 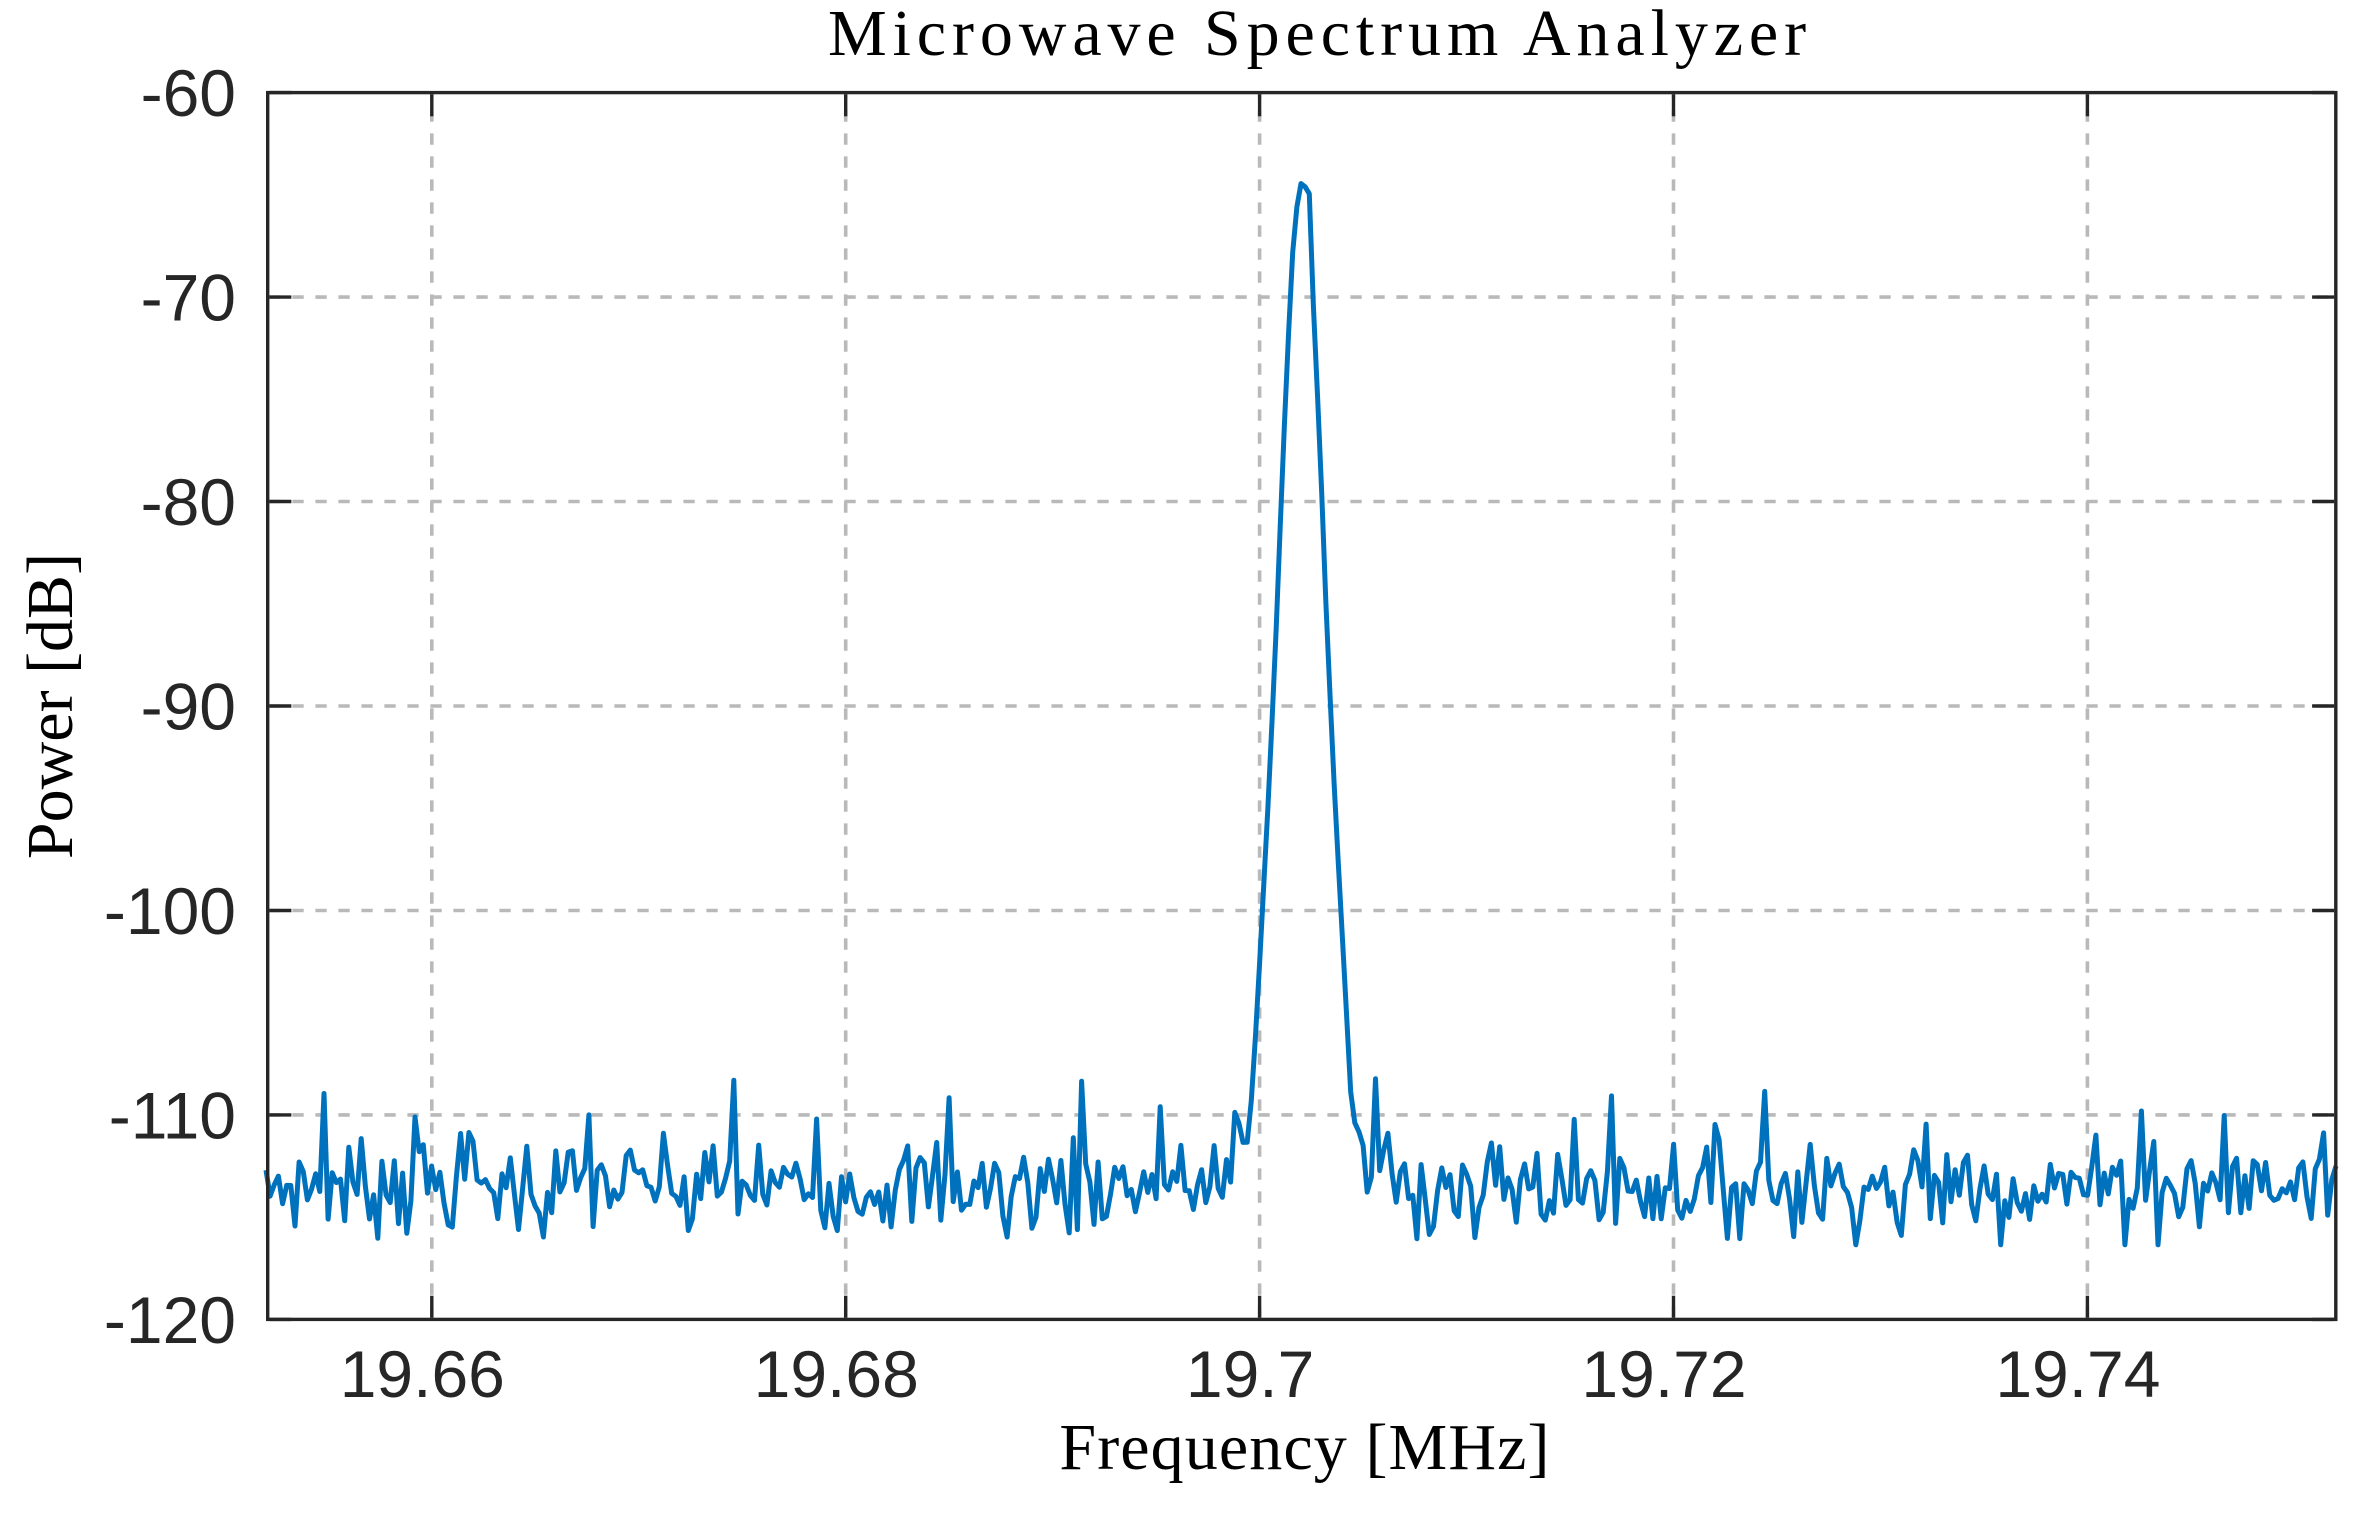 What do you see at coordinates (2077, 1374) in the screenshot?
I see `svg-text: 19.74` at bounding box center [2077, 1374].